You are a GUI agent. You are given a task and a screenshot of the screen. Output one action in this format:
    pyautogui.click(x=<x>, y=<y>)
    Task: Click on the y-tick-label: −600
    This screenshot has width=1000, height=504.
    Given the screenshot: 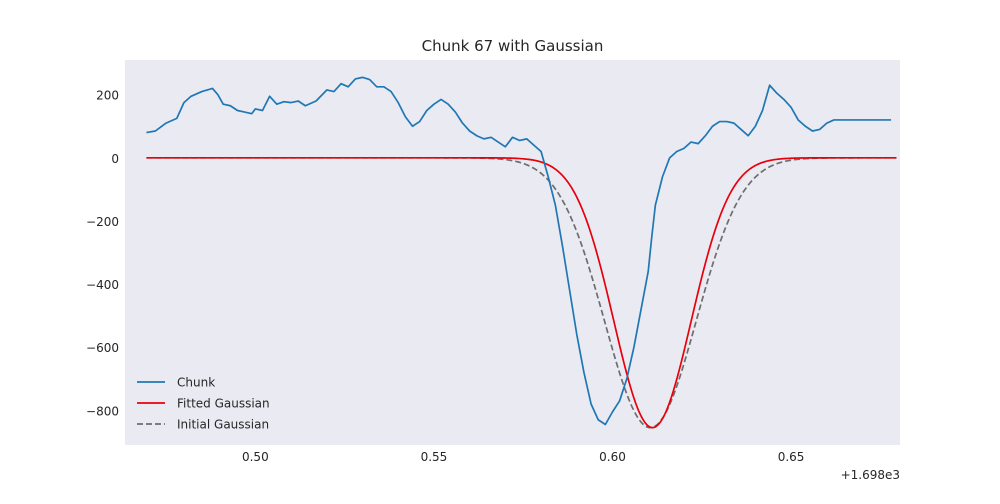 What is the action you would take?
    pyautogui.click(x=102, y=348)
    